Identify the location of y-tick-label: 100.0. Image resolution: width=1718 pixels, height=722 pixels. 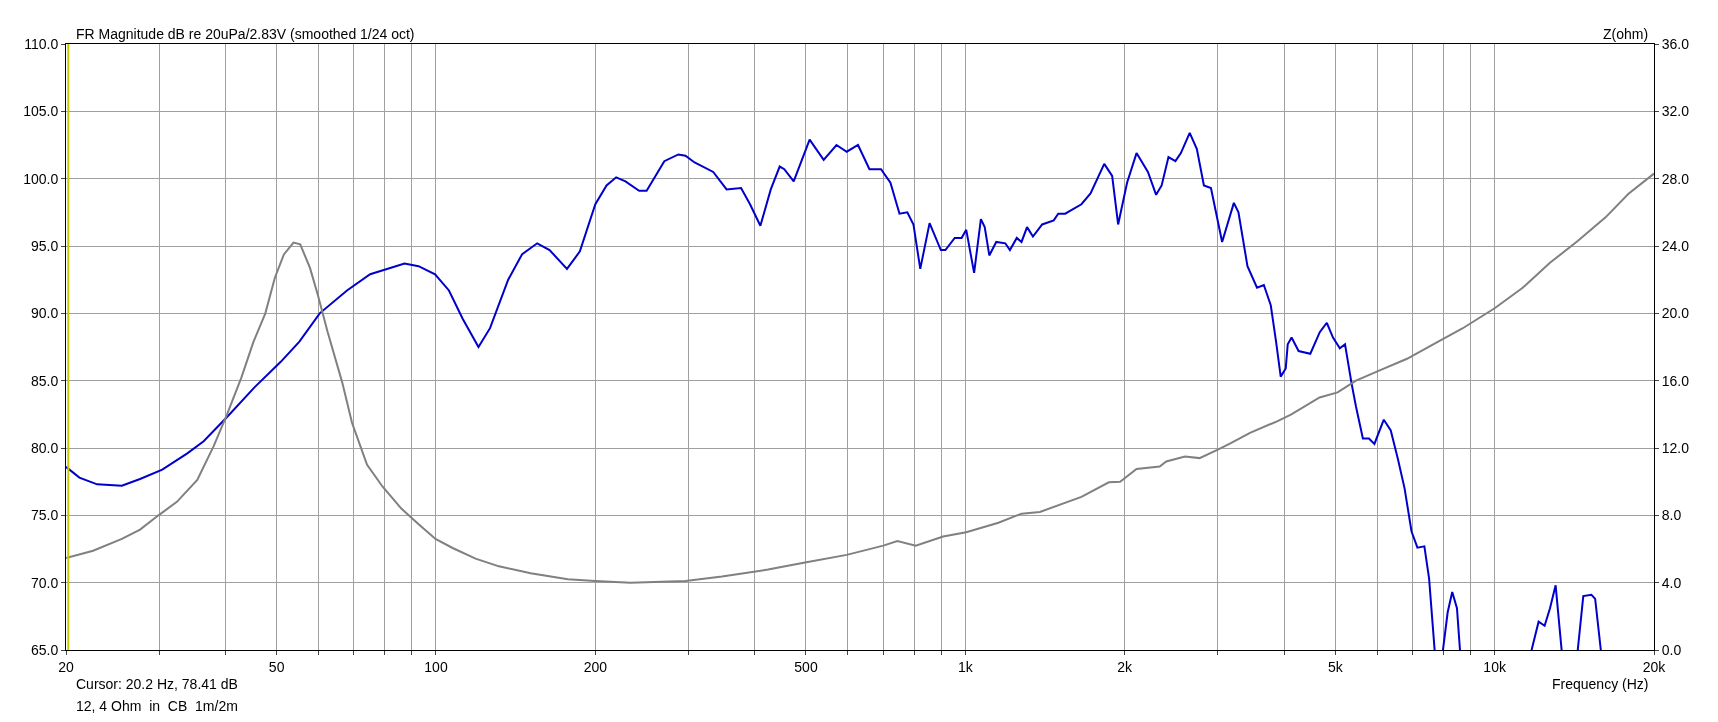
(41, 178).